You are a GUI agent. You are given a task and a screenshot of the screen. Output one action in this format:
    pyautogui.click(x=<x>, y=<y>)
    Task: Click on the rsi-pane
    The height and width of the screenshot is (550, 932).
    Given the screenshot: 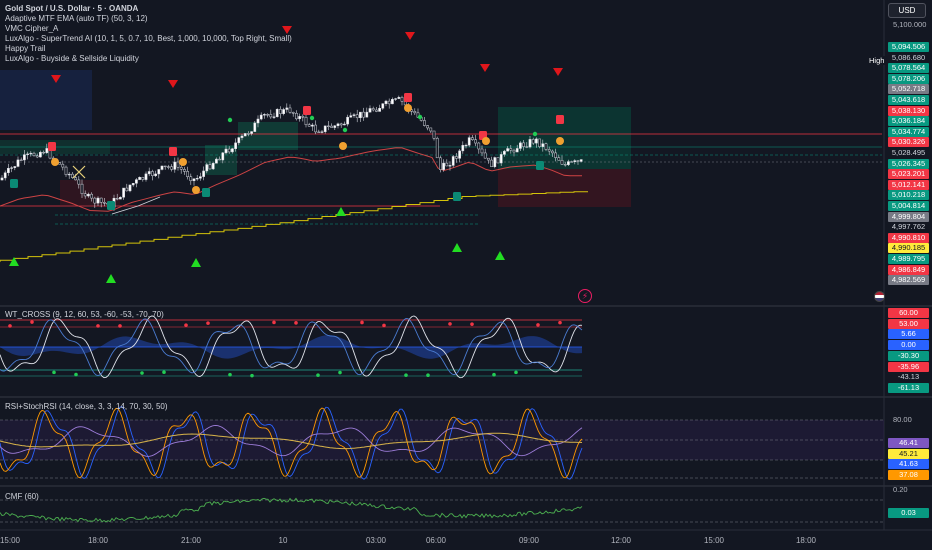 What is the action you would take?
    pyautogui.click(x=442, y=443)
    